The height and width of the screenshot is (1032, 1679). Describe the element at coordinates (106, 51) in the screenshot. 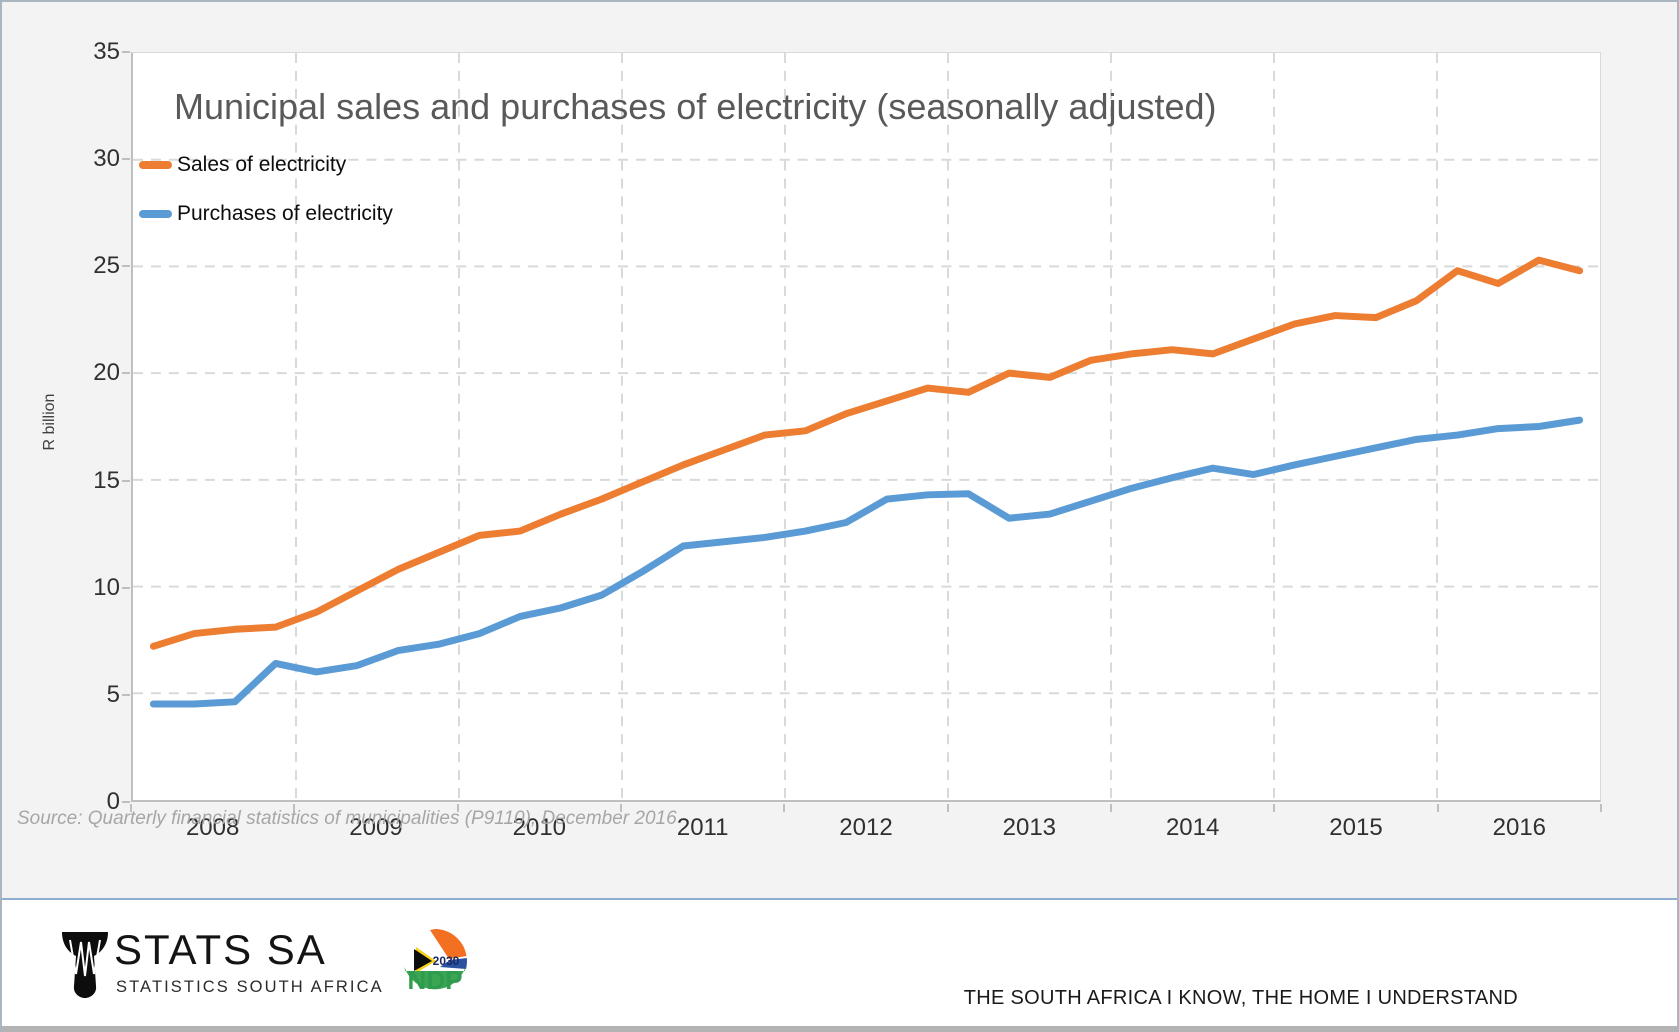

I see `y-axis-tick-label: 35` at that location.